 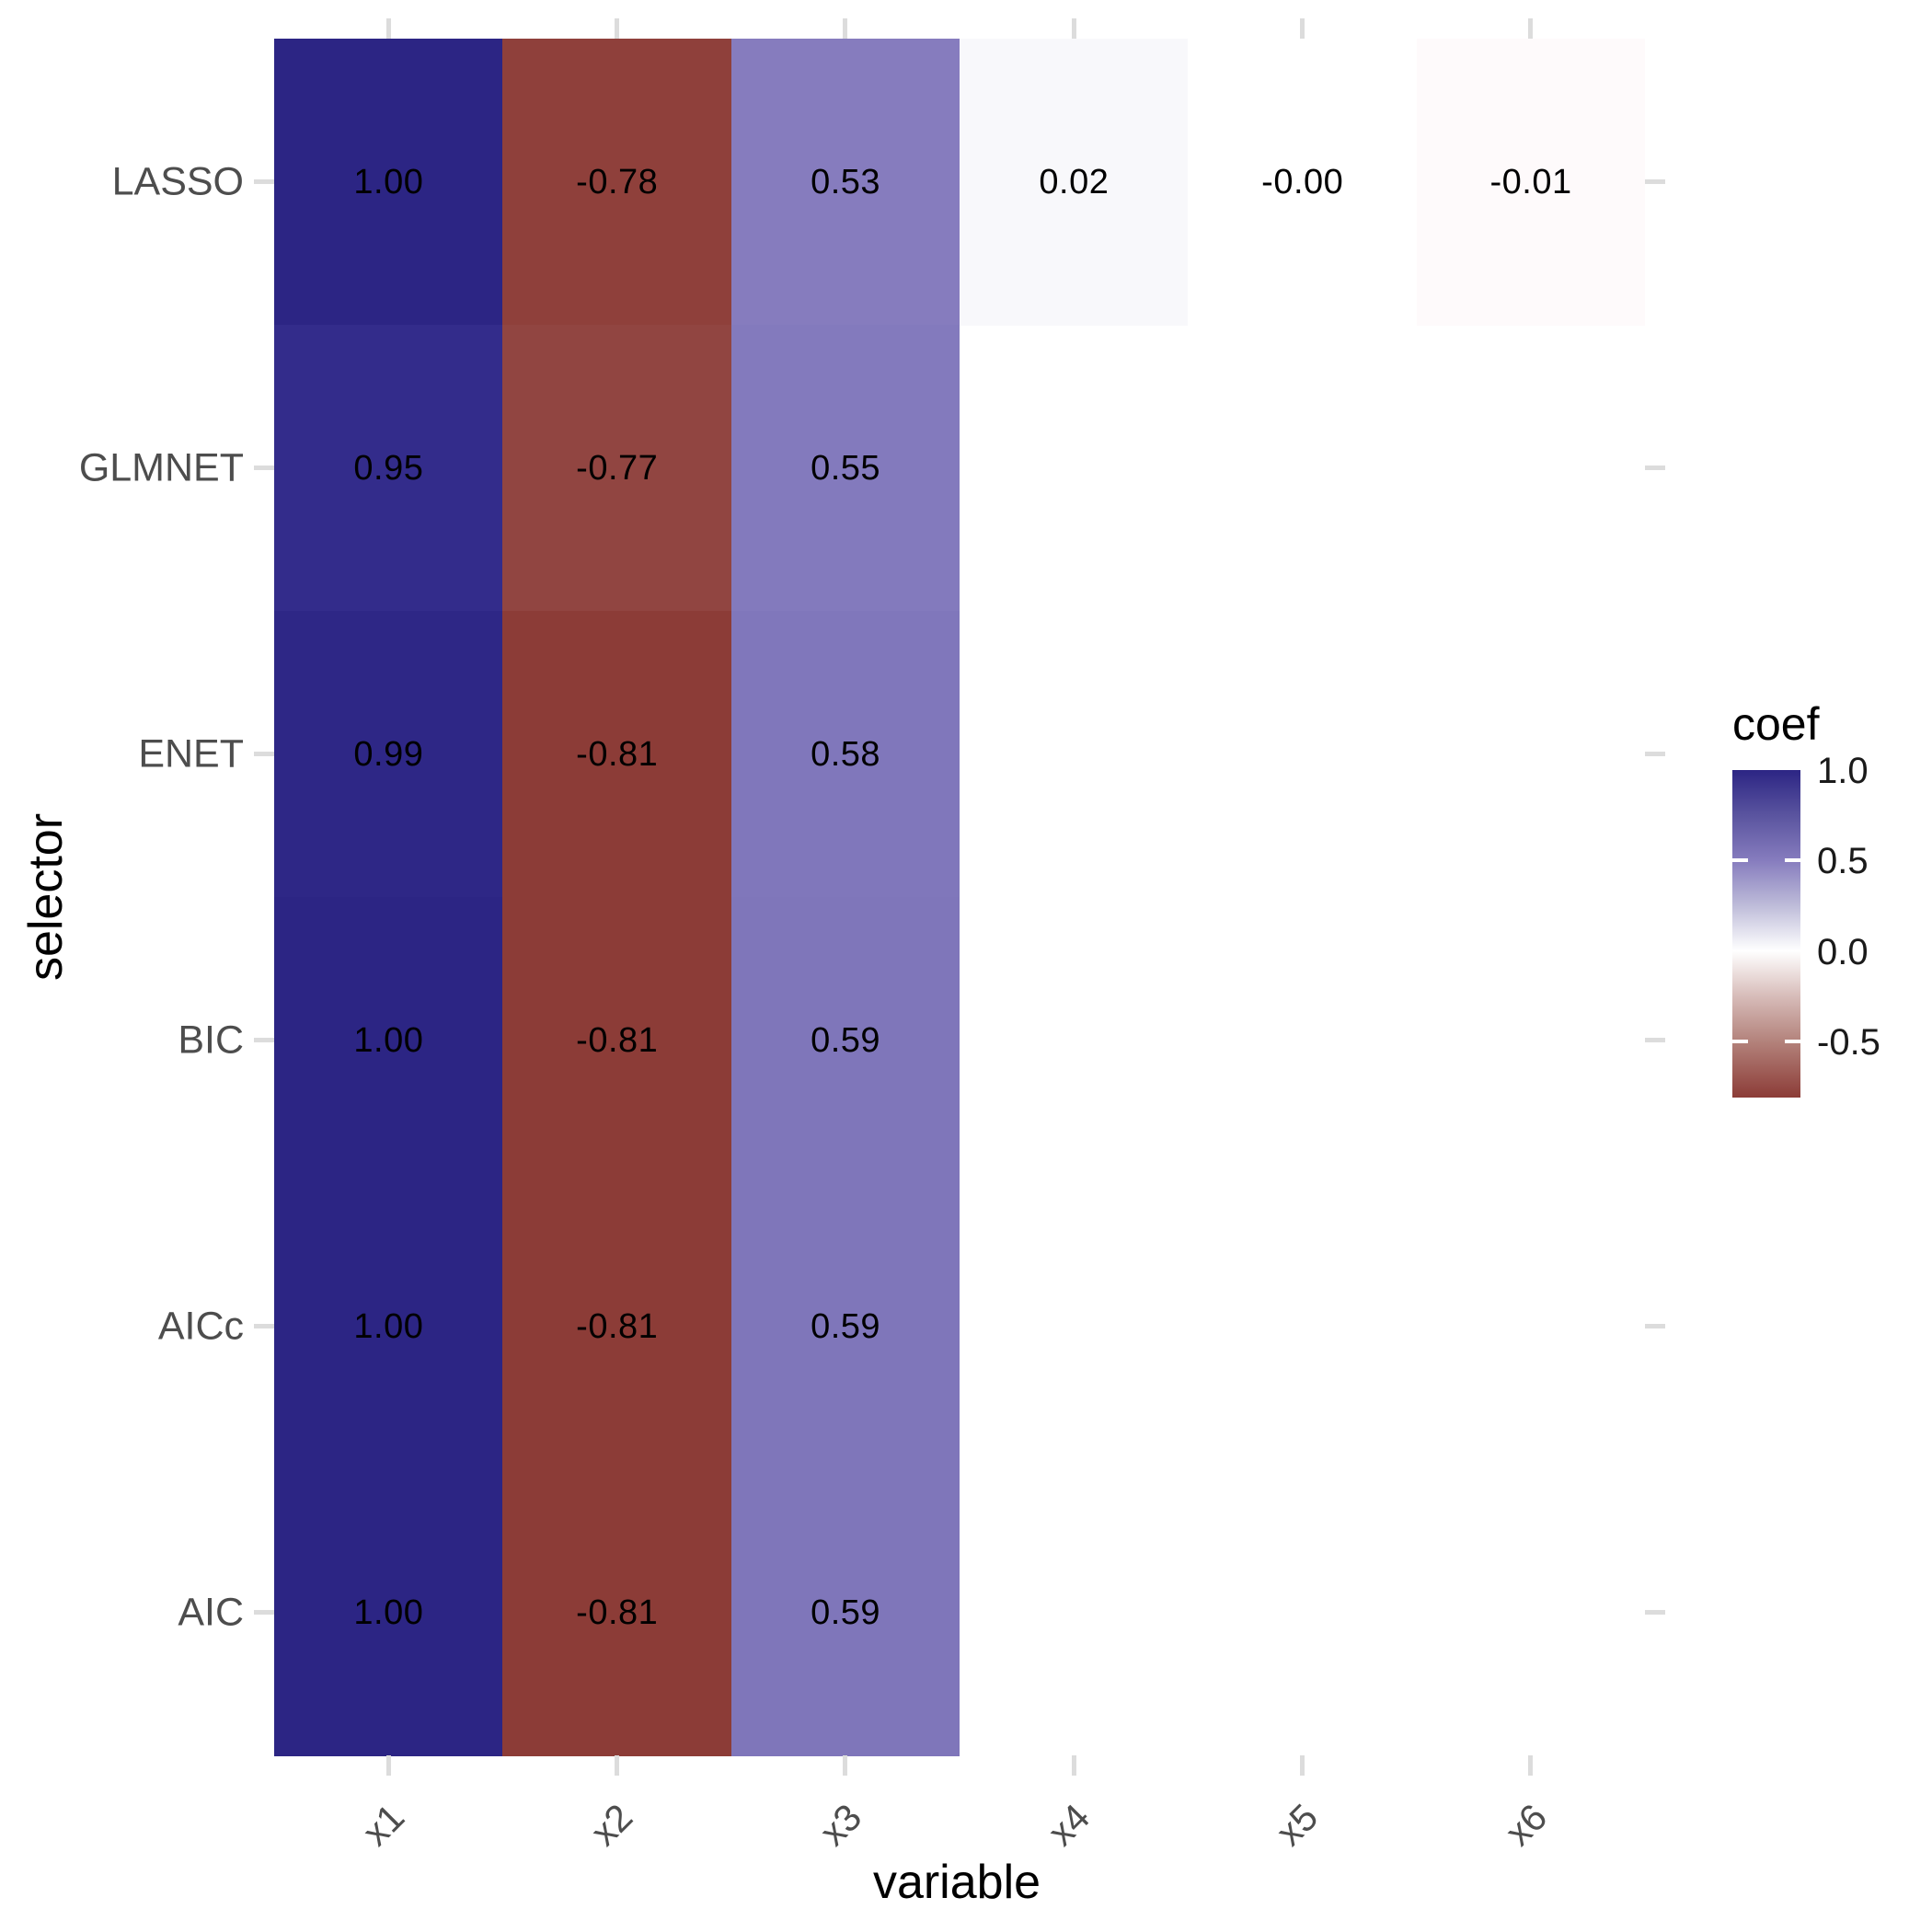 What do you see at coordinates (1848, 1043) in the screenshot?
I see `legend-tick-label: -0.5` at bounding box center [1848, 1043].